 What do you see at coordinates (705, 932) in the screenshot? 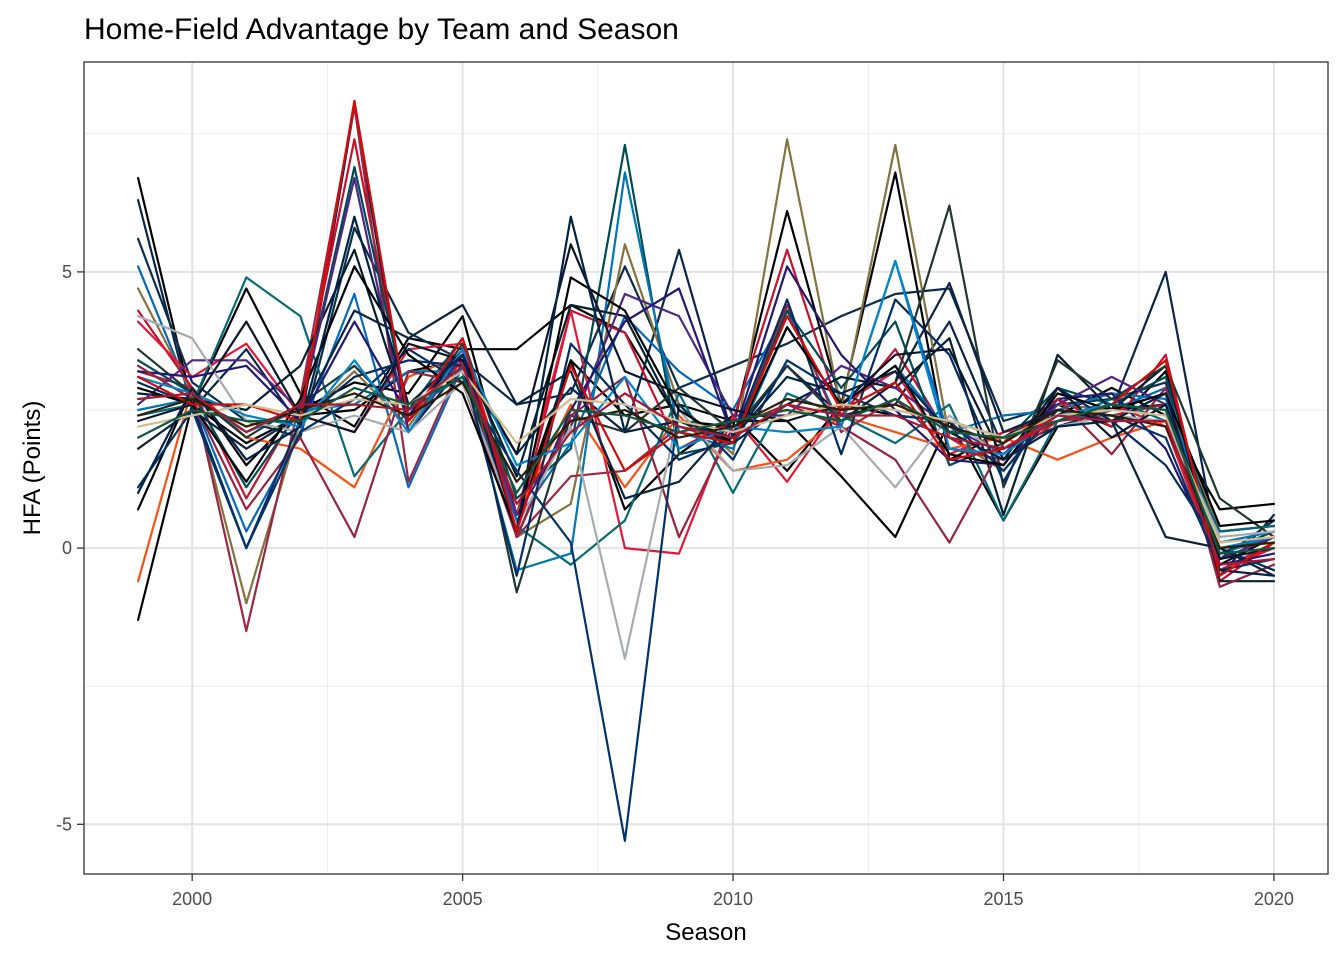
I see `x-axis-title: Season` at bounding box center [705, 932].